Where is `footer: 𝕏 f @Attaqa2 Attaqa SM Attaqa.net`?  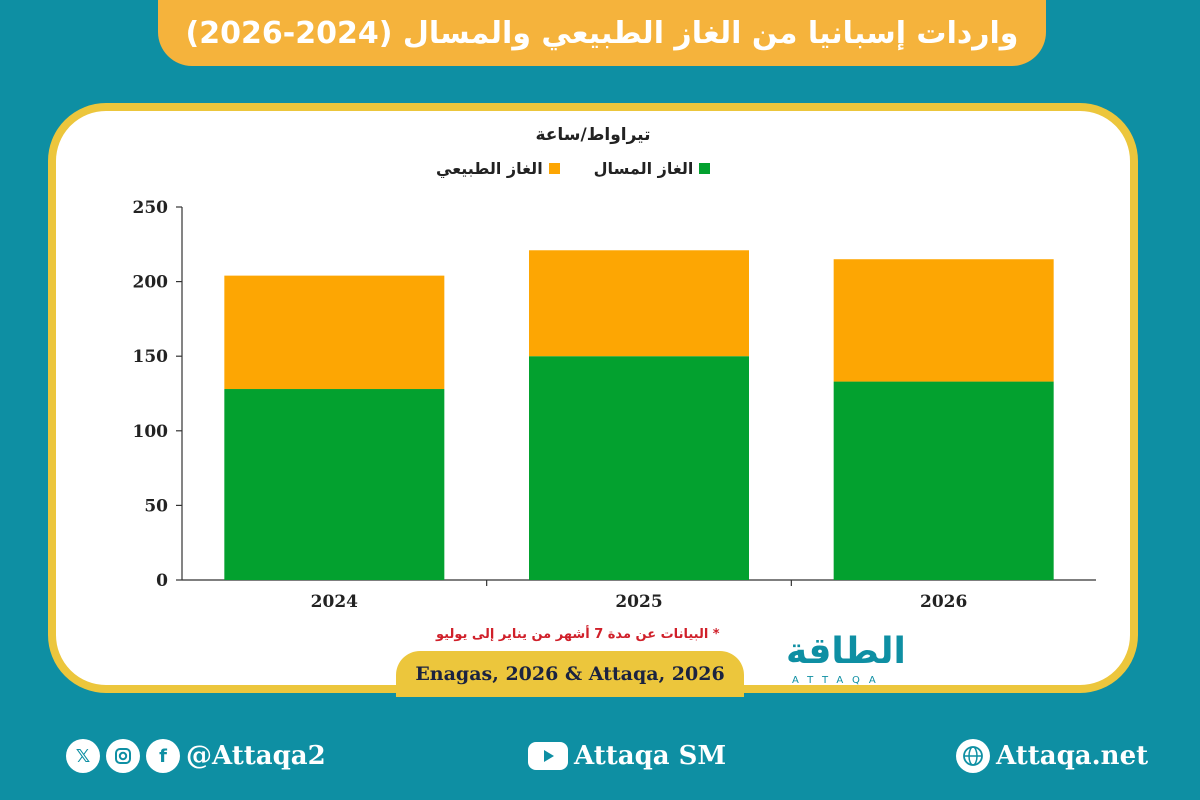
footer: 𝕏 f @Attaqa2 Attaqa SM Attaqa.net is located at coordinates (600, 756).